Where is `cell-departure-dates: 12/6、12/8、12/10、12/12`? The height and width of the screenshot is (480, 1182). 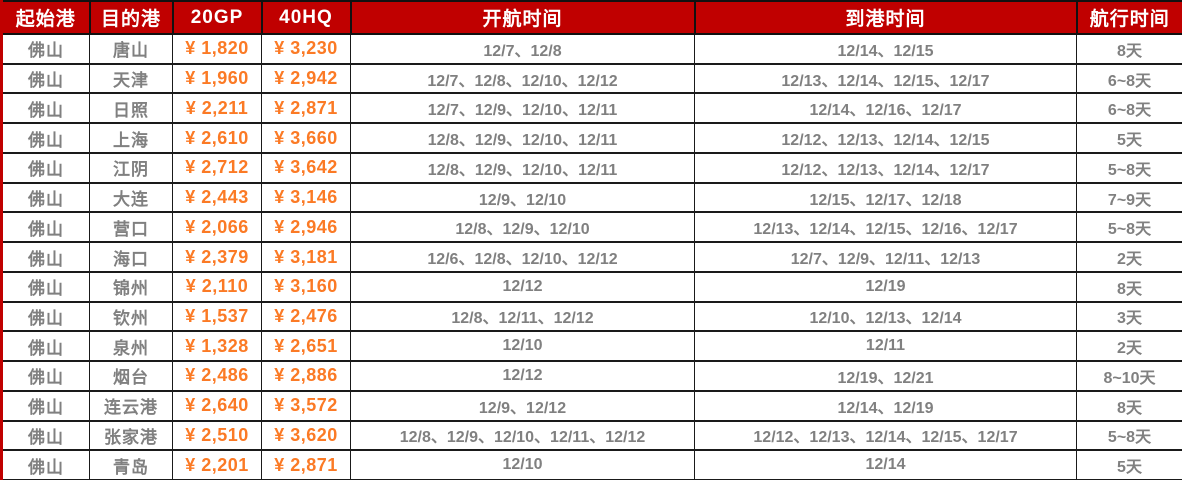 cell-departure-dates: 12/6、12/8、12/10、12/12 is located at coordinates (522, 257).